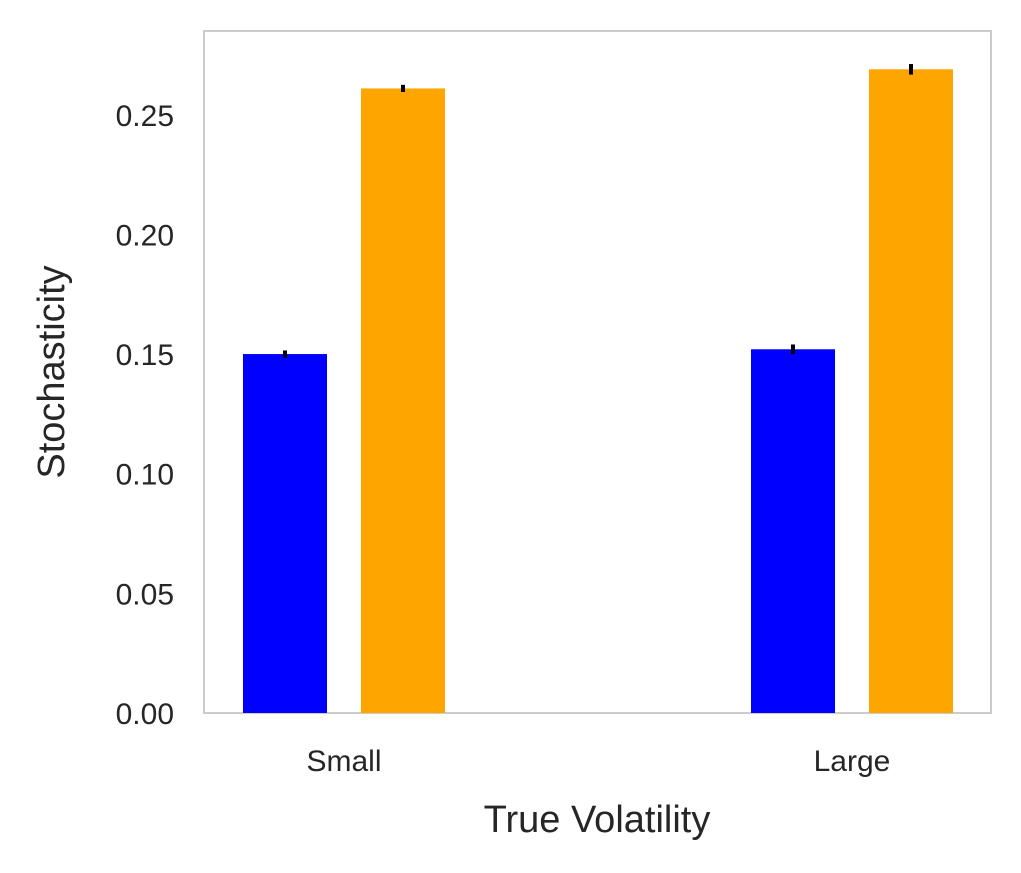 The width and height of the screenshot is (1021, 873). I want to click on y-tick-label: 0.05, so click(145, 594).